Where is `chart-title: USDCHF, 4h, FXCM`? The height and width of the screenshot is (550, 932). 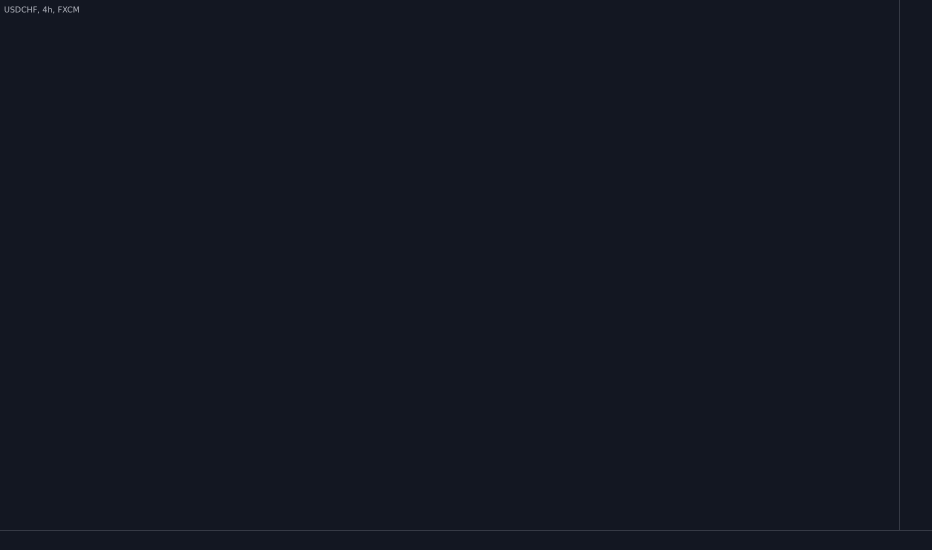
chart-title: USDCHF, 4h, FXCM is located at coordinates (42, 10).